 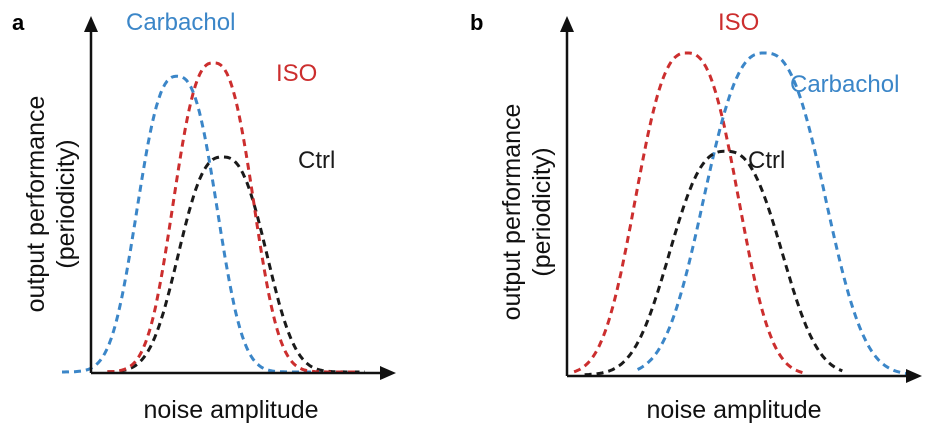 I want to click on panel-a-ylabel-line2: (periodicity), so click(x=66, y=203).